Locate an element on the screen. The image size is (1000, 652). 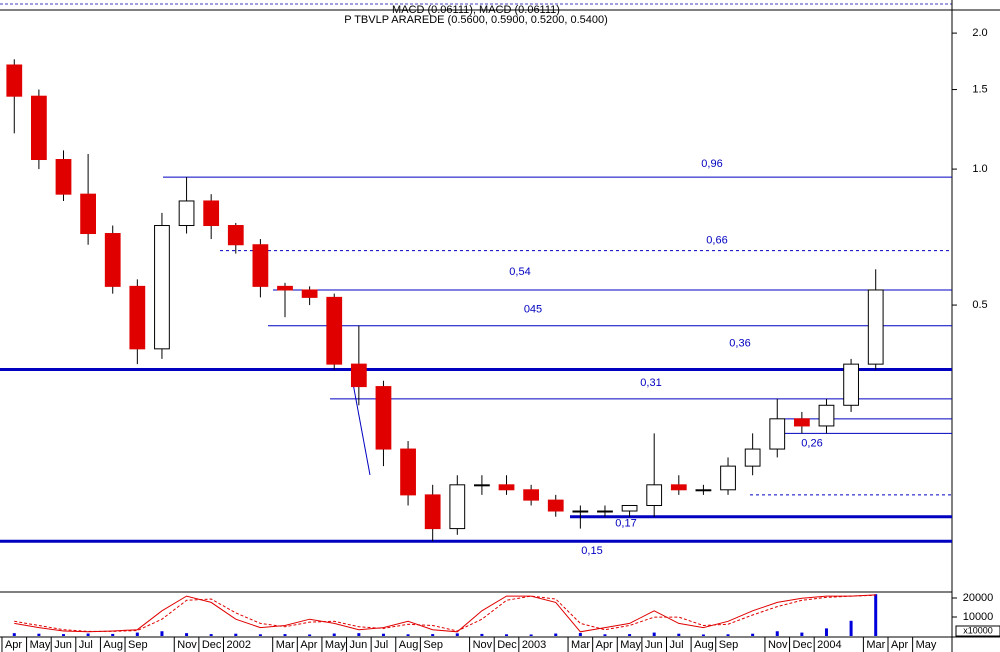
unit-label: x10000 is located at coordinates (978, 630).